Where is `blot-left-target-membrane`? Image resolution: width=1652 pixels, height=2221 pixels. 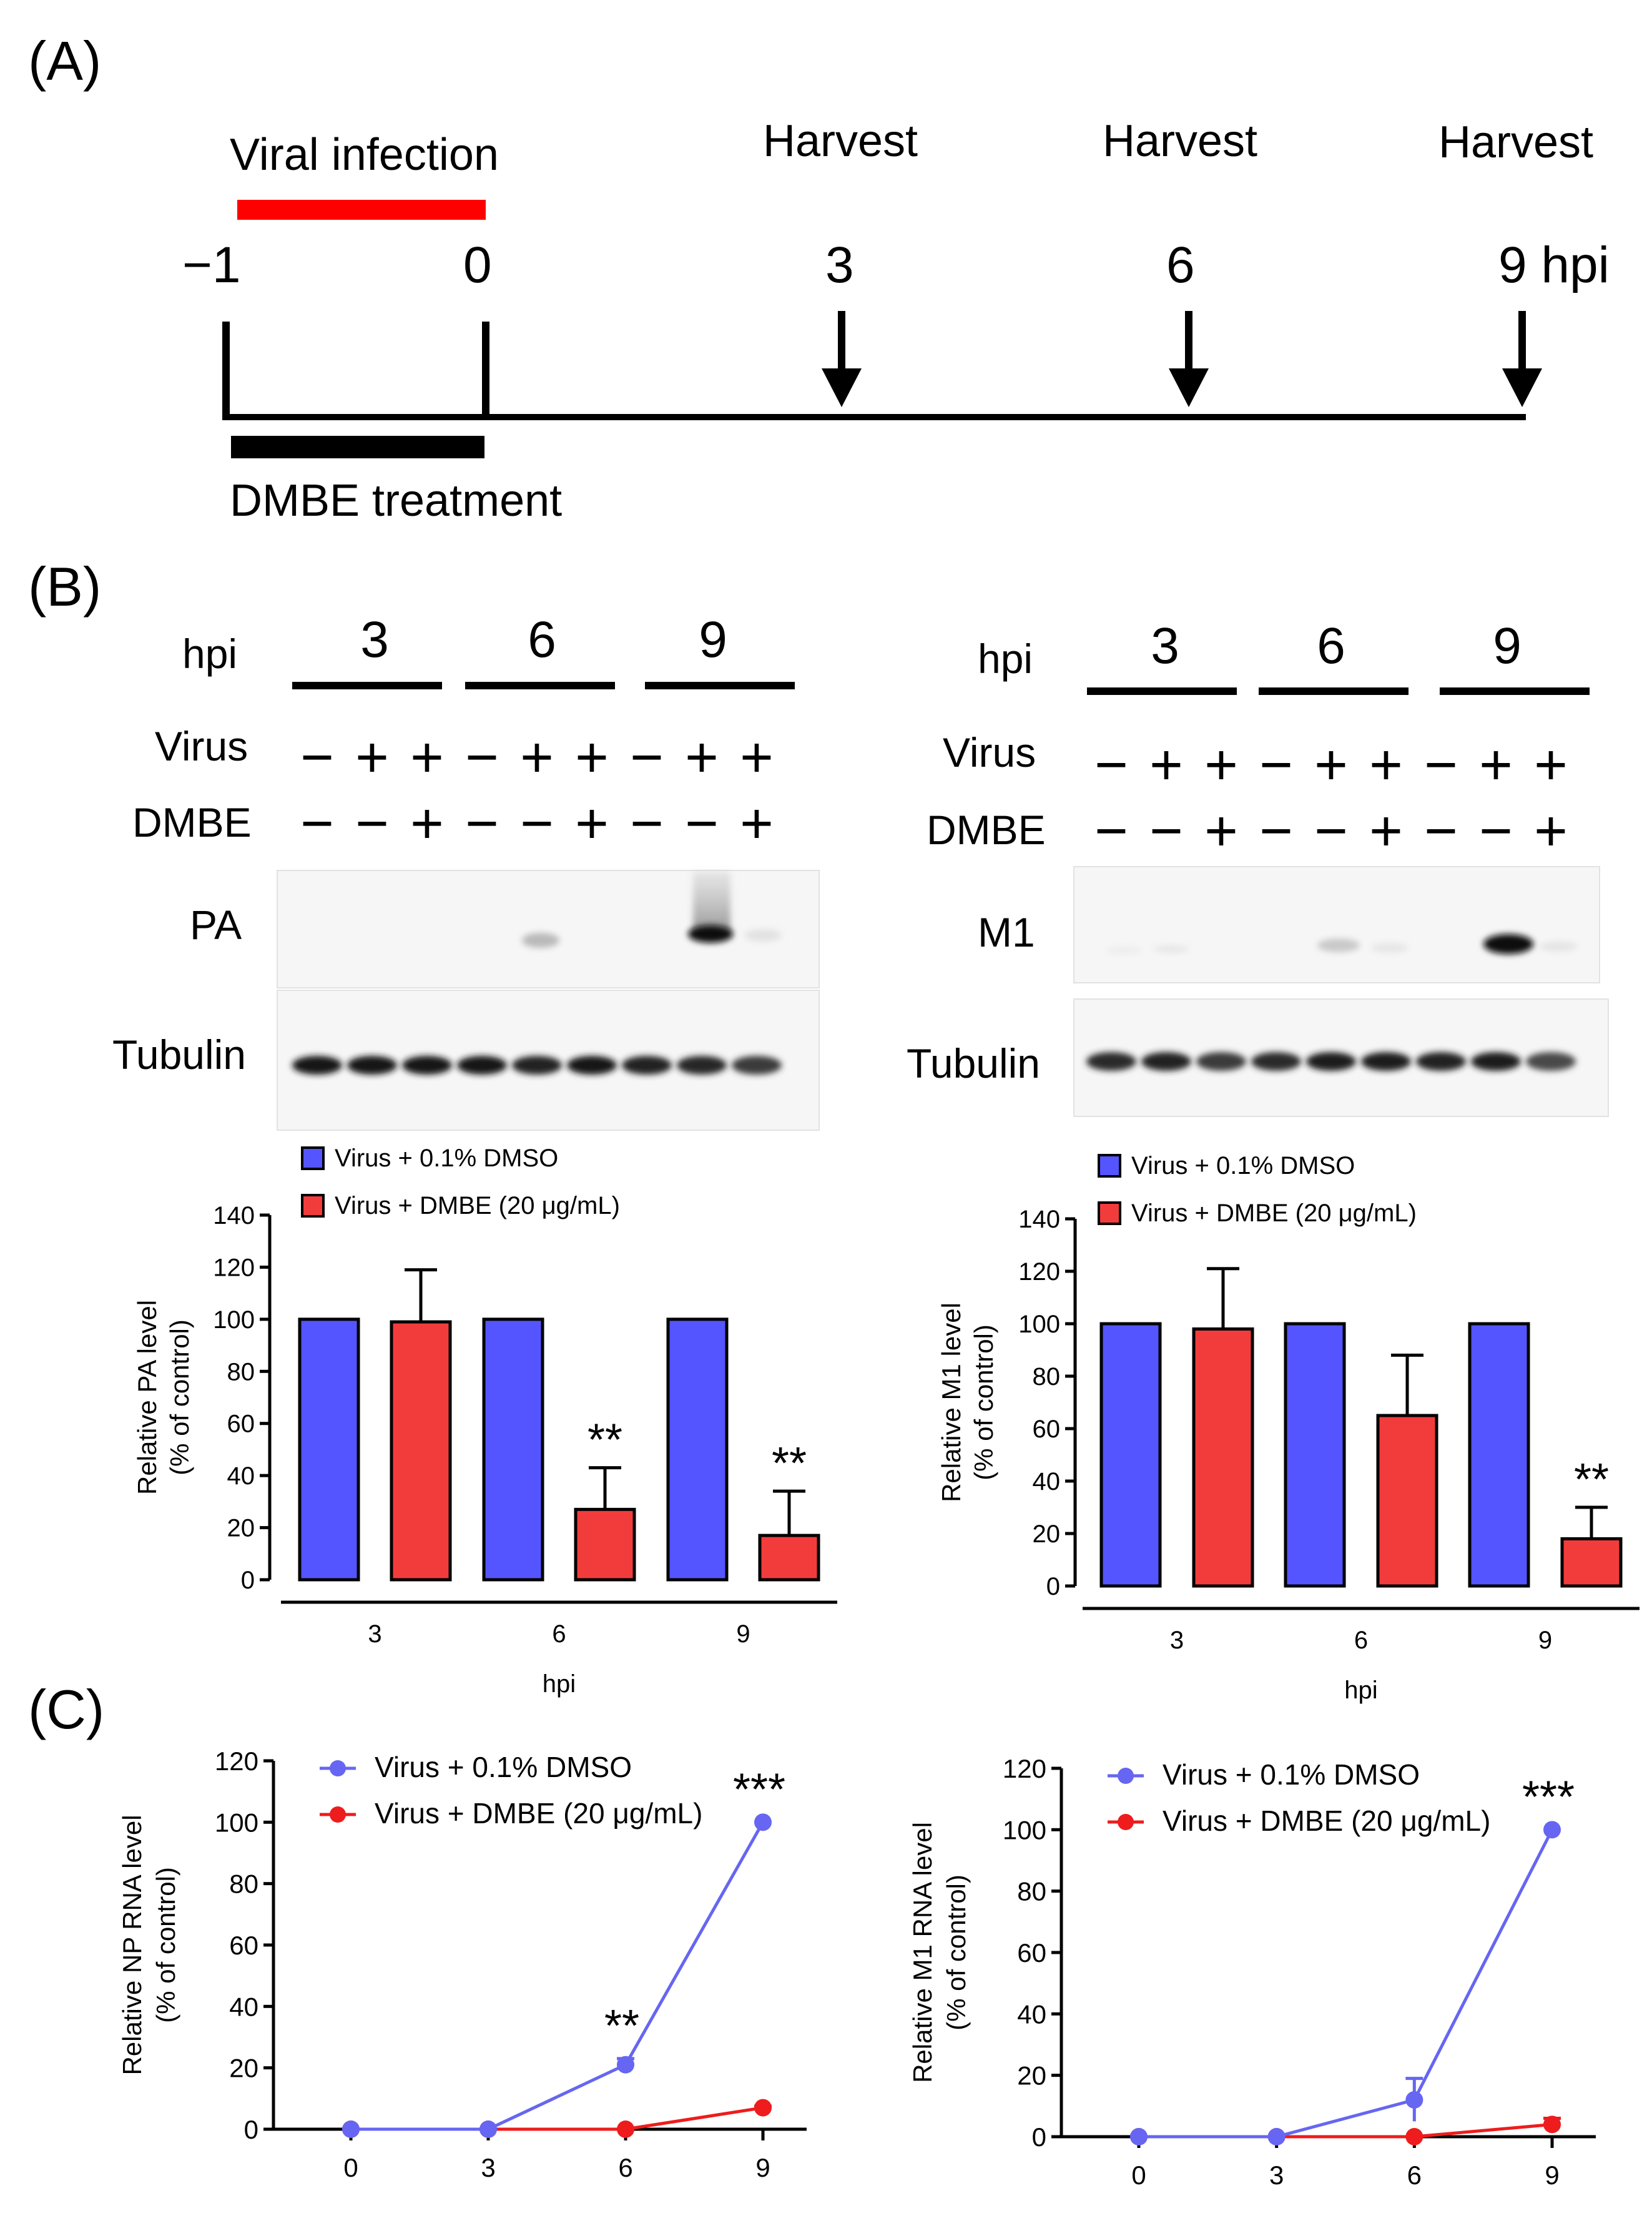 blot-left-target-membrane is located at coordinates (548, 929).